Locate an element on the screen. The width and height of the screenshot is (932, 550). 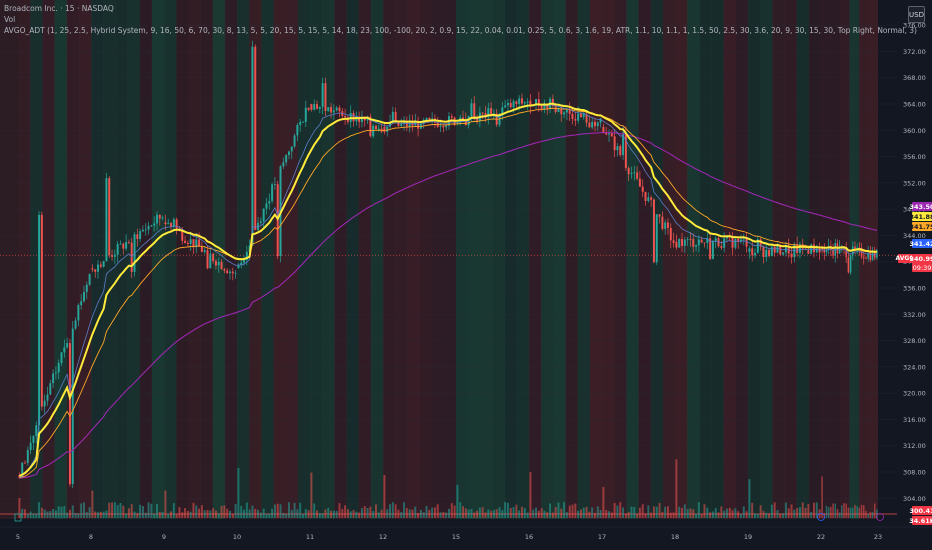
price-tick-label: 356.00 is located at coordinates (914, 157).